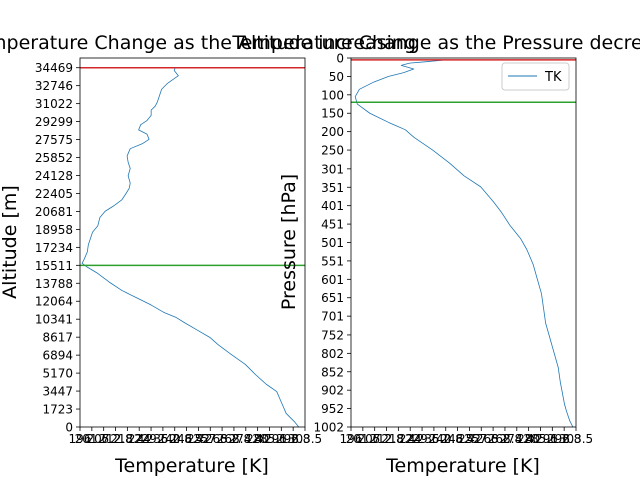  What do you see at coordinates (535, 76) in the screenshot?
I see `legend: TK` at bounding box center [535, 76].